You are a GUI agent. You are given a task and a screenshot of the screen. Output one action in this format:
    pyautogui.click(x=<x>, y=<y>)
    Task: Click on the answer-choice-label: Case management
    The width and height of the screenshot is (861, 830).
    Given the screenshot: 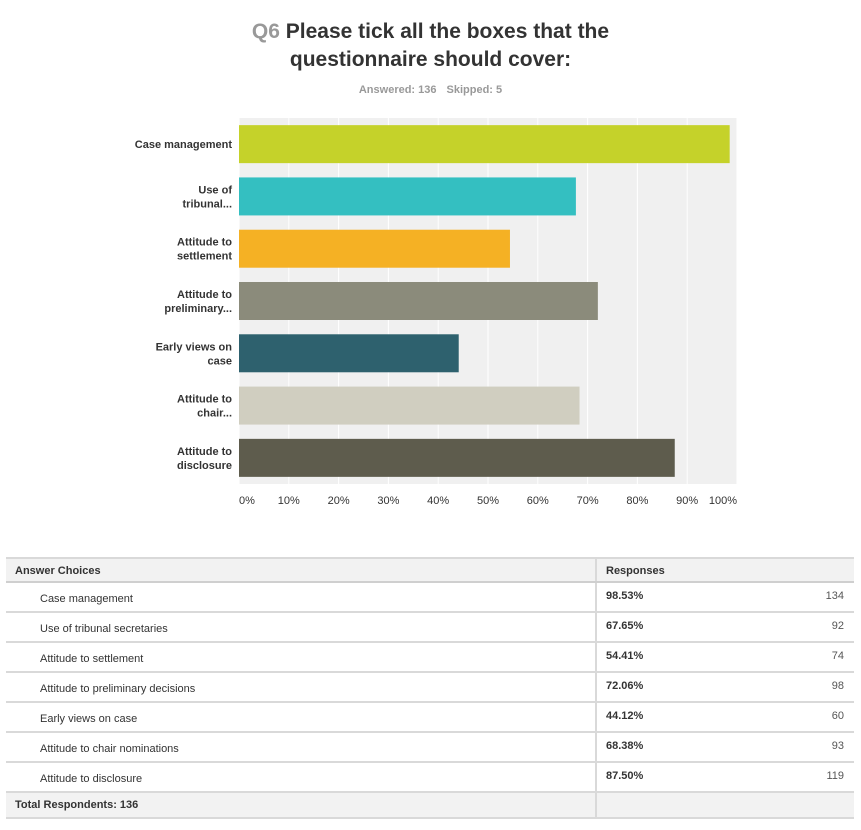 What is the action you would take?
    pyautogui.click(x=301, y=597)
    